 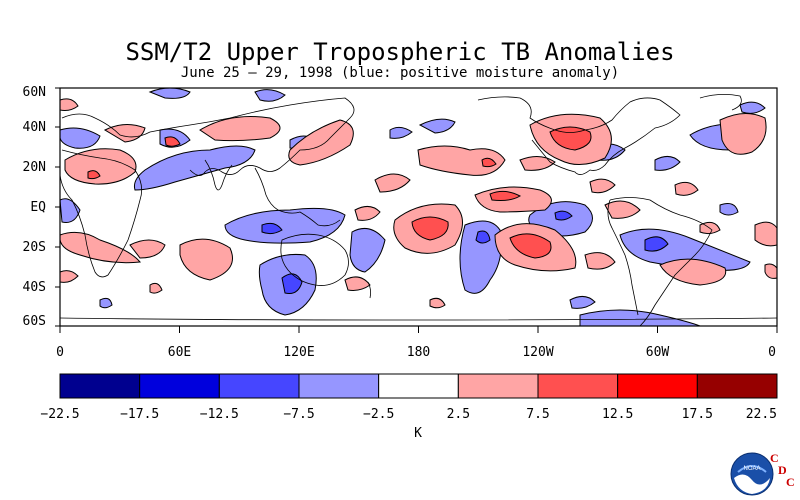 I want to click on colorbar-tick-label: 12.5, so click(x=617, y=414).